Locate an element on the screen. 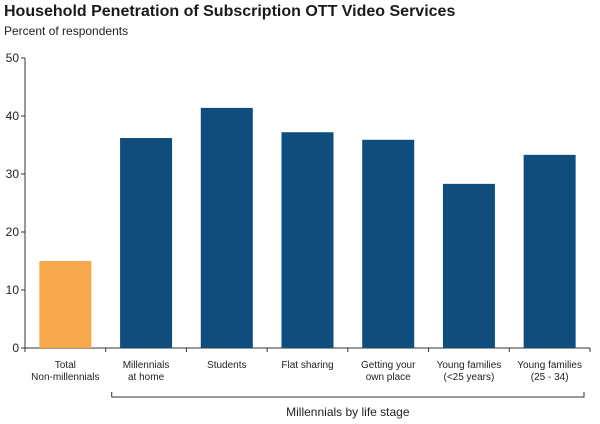 This screenshot has width=600, height=424. x-tick-label: (<25 years) is located at coordinates (468, 377).